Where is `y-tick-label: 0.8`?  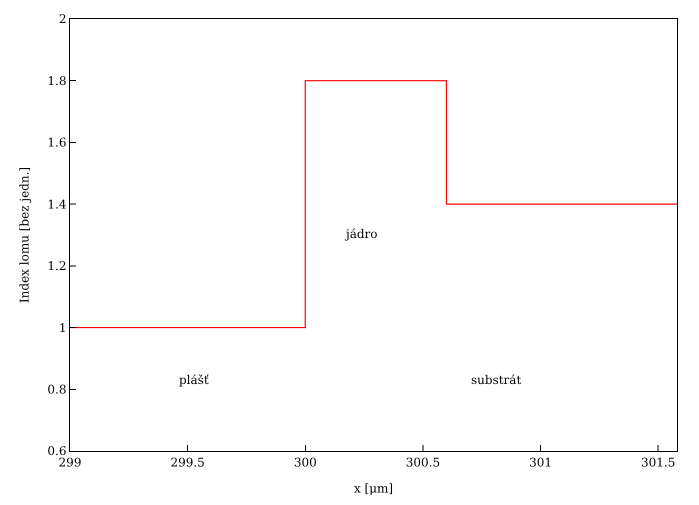
y-tick-label: 0.8 is located at coordinates (56, 389).